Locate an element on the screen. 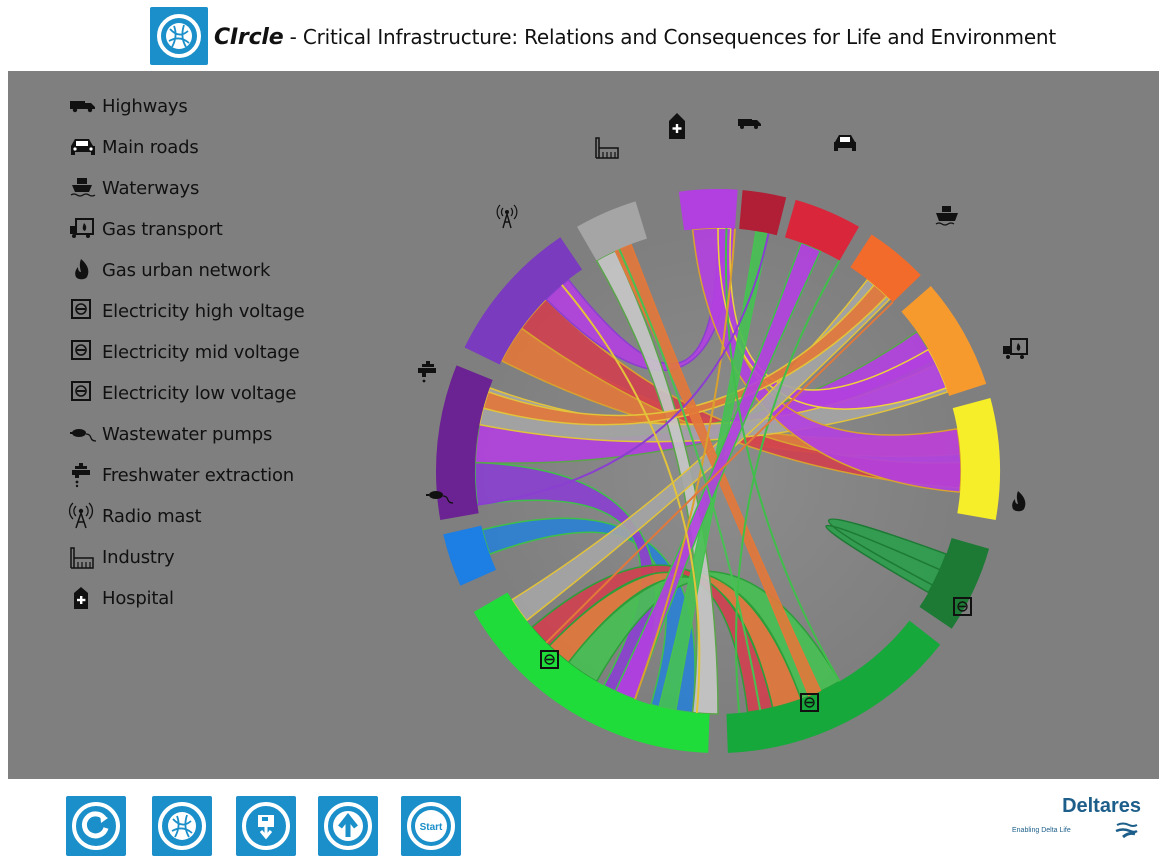  legend-item-gas-transport: Gas transport is located at coordinates (144, 229).